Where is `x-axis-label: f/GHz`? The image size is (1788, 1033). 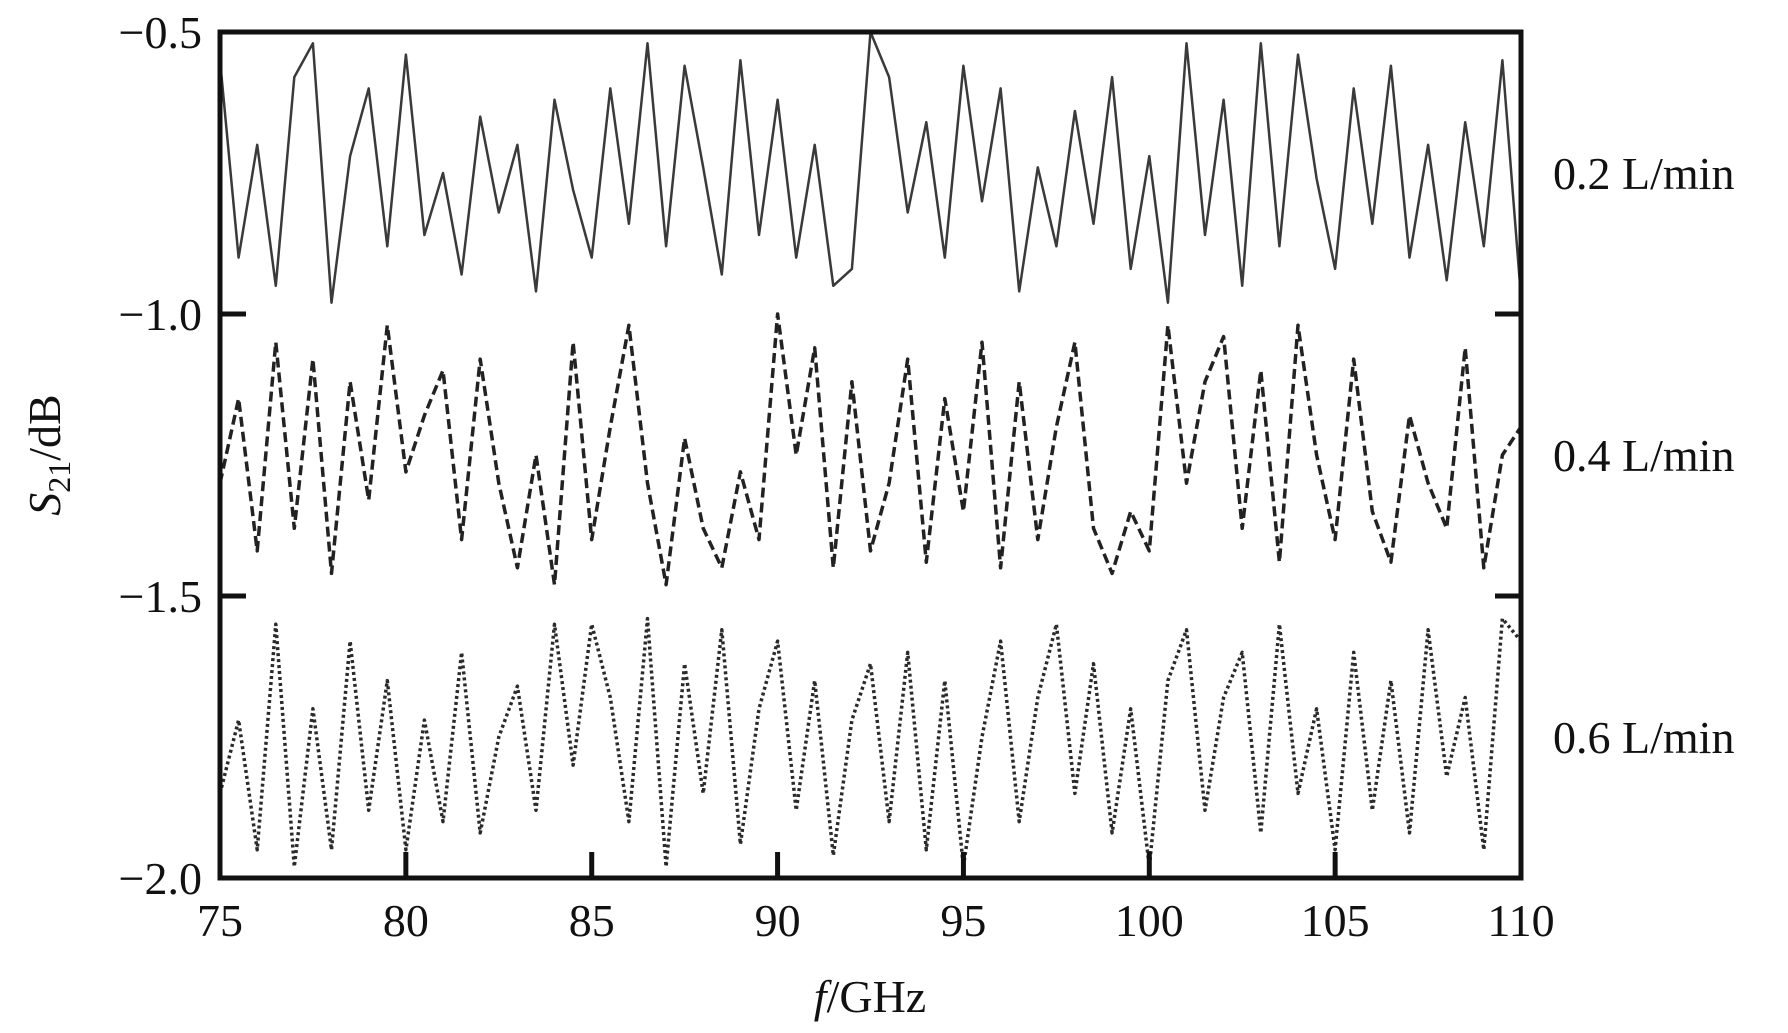
x-axis-label: f/GHz is located at coordinates (870, 996).